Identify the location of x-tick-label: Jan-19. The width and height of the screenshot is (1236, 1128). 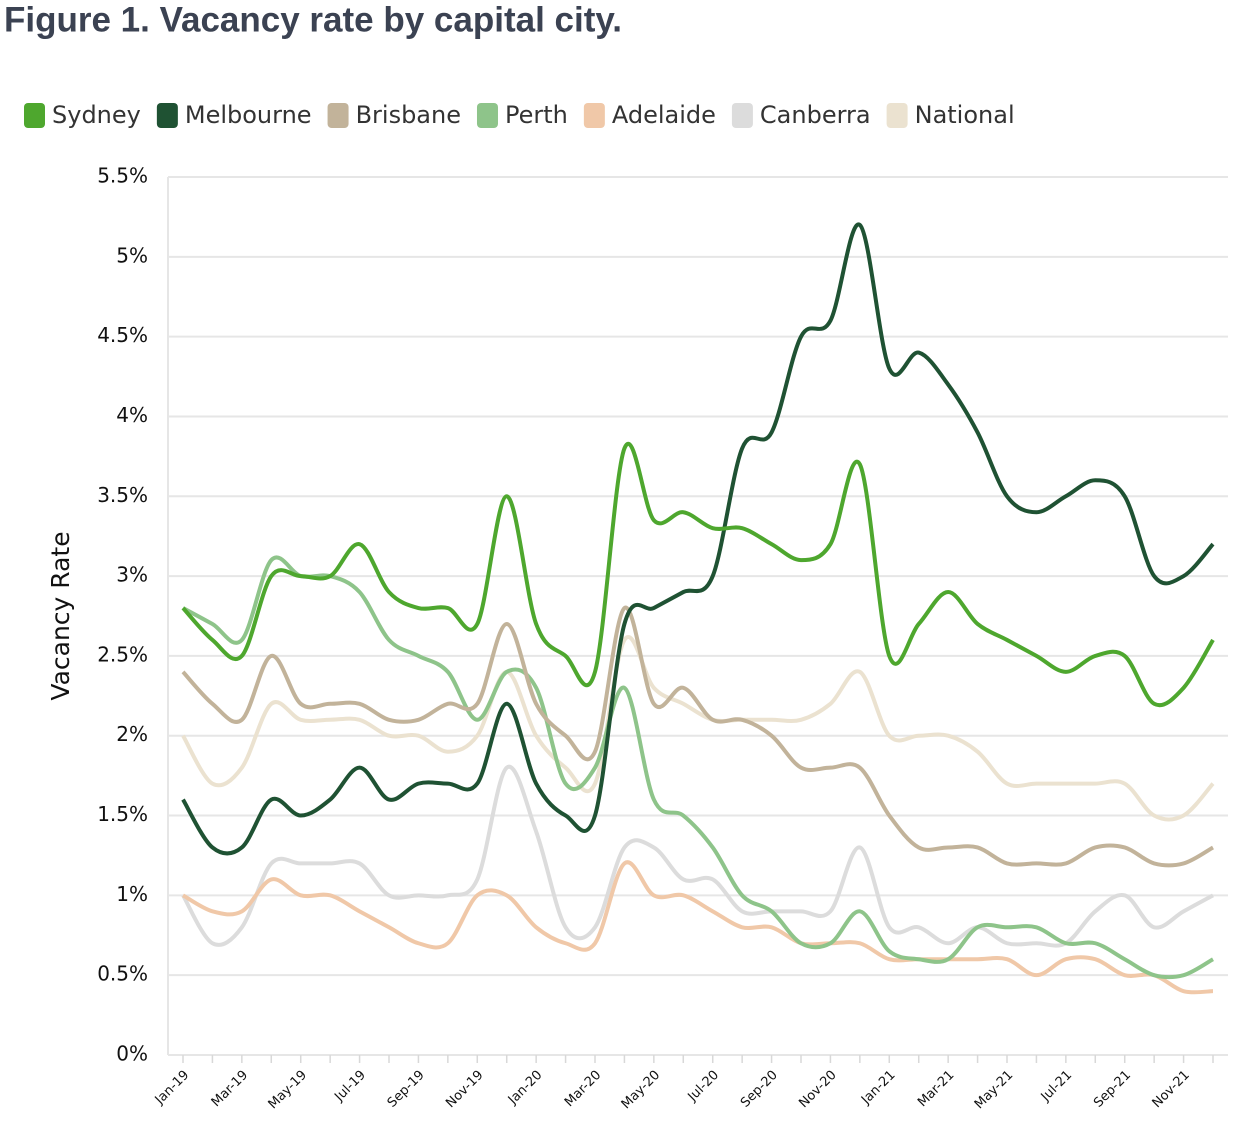
(172, 1088).